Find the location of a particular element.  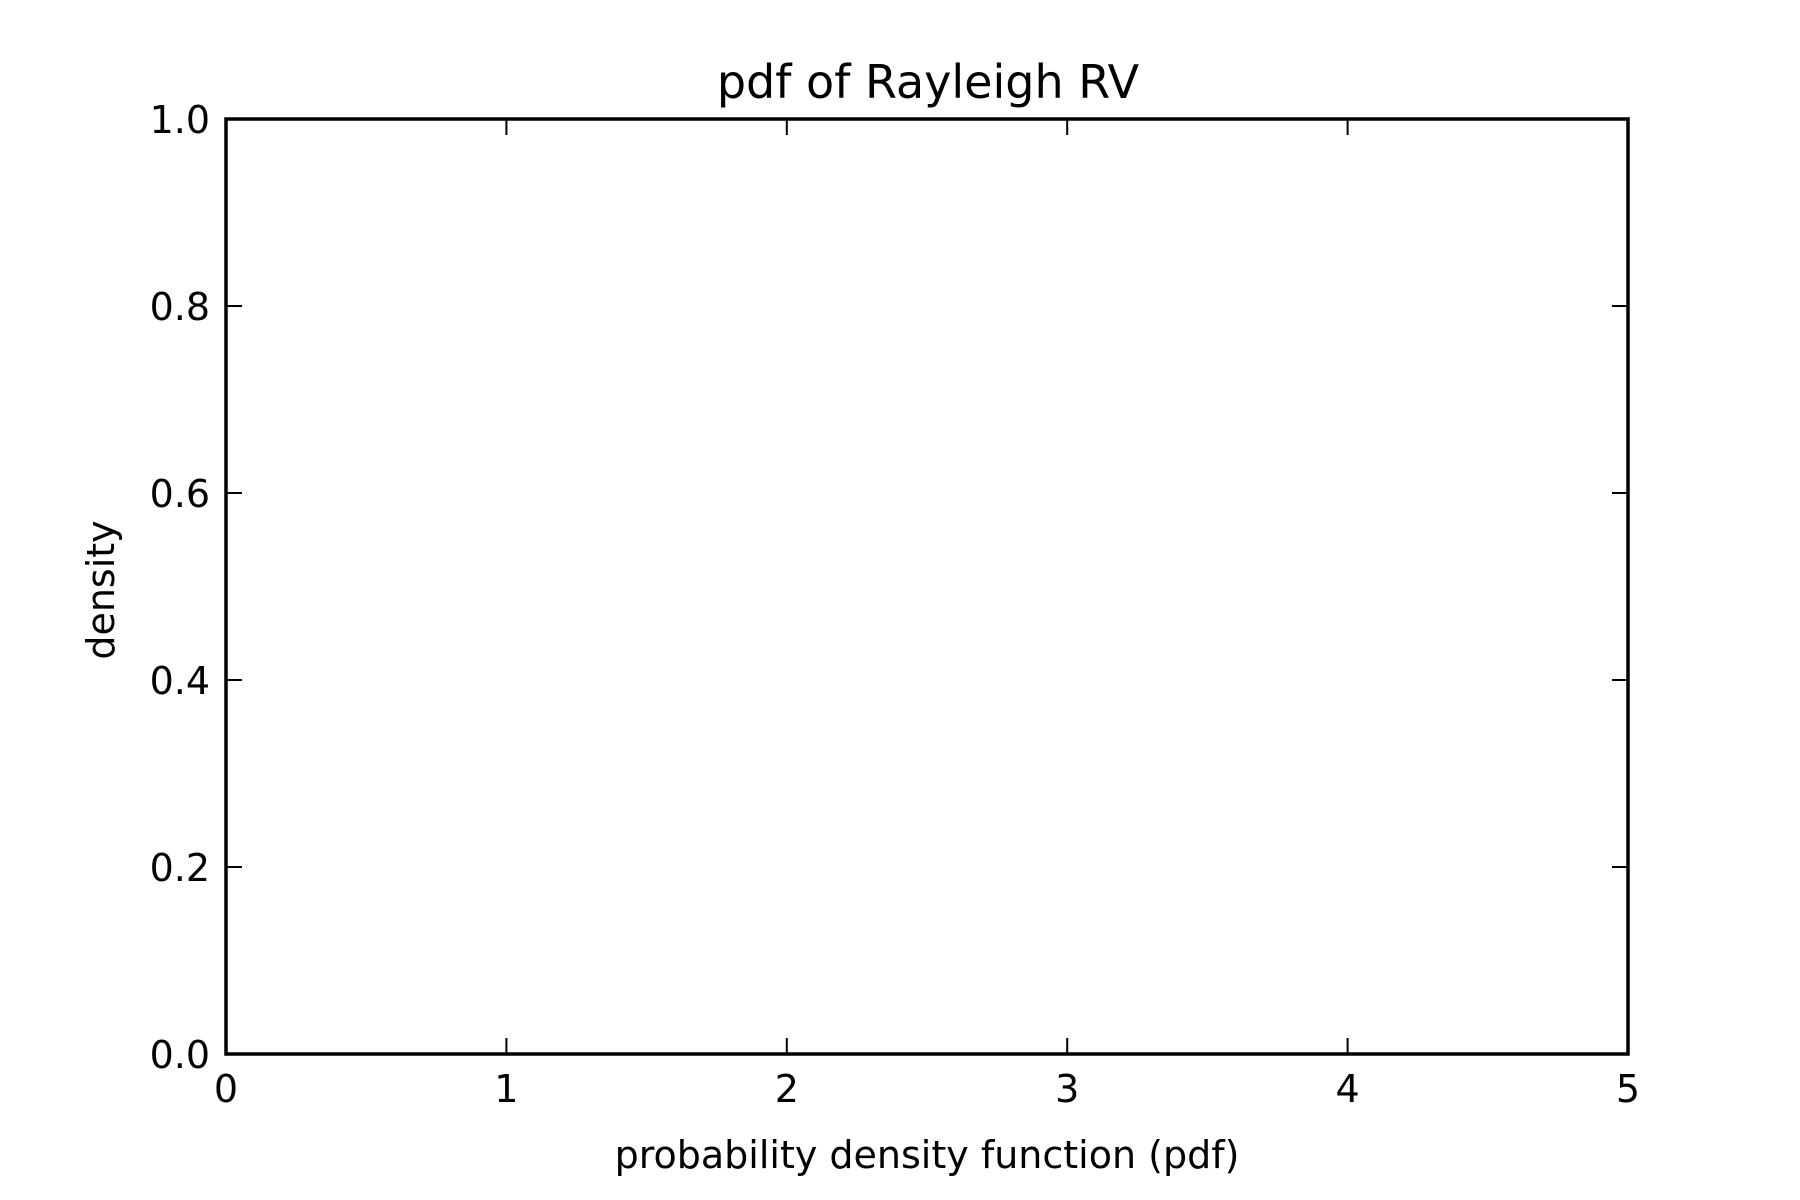

x-tick-label-3: 3 is located at coordinates (1067, 1089).